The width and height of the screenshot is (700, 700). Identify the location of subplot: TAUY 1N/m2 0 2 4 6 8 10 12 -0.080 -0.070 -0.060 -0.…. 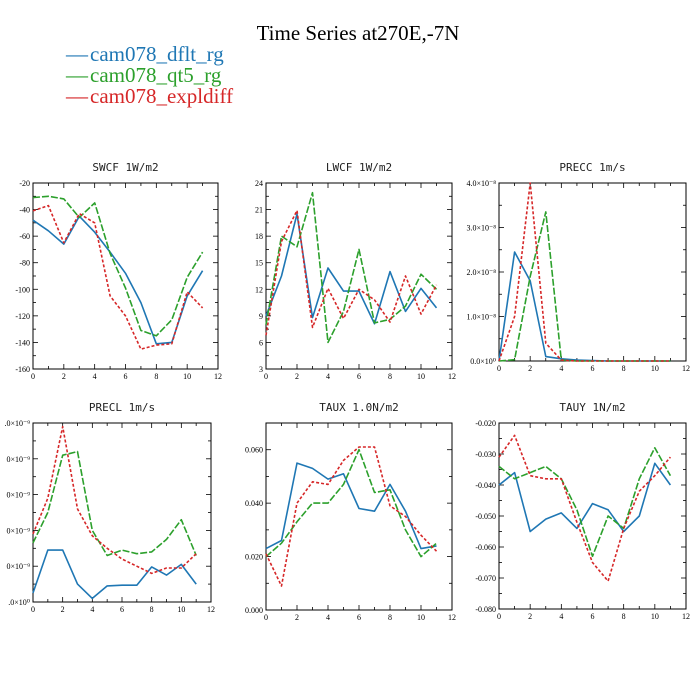
(582, 511).